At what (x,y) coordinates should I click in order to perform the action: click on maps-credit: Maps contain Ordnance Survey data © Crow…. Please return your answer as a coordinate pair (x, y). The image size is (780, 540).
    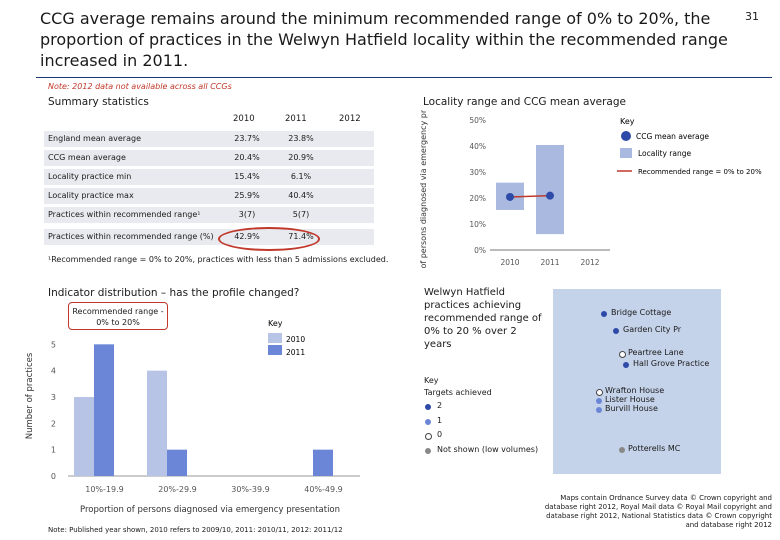
    Looking at the image, I should click on (658, 511).